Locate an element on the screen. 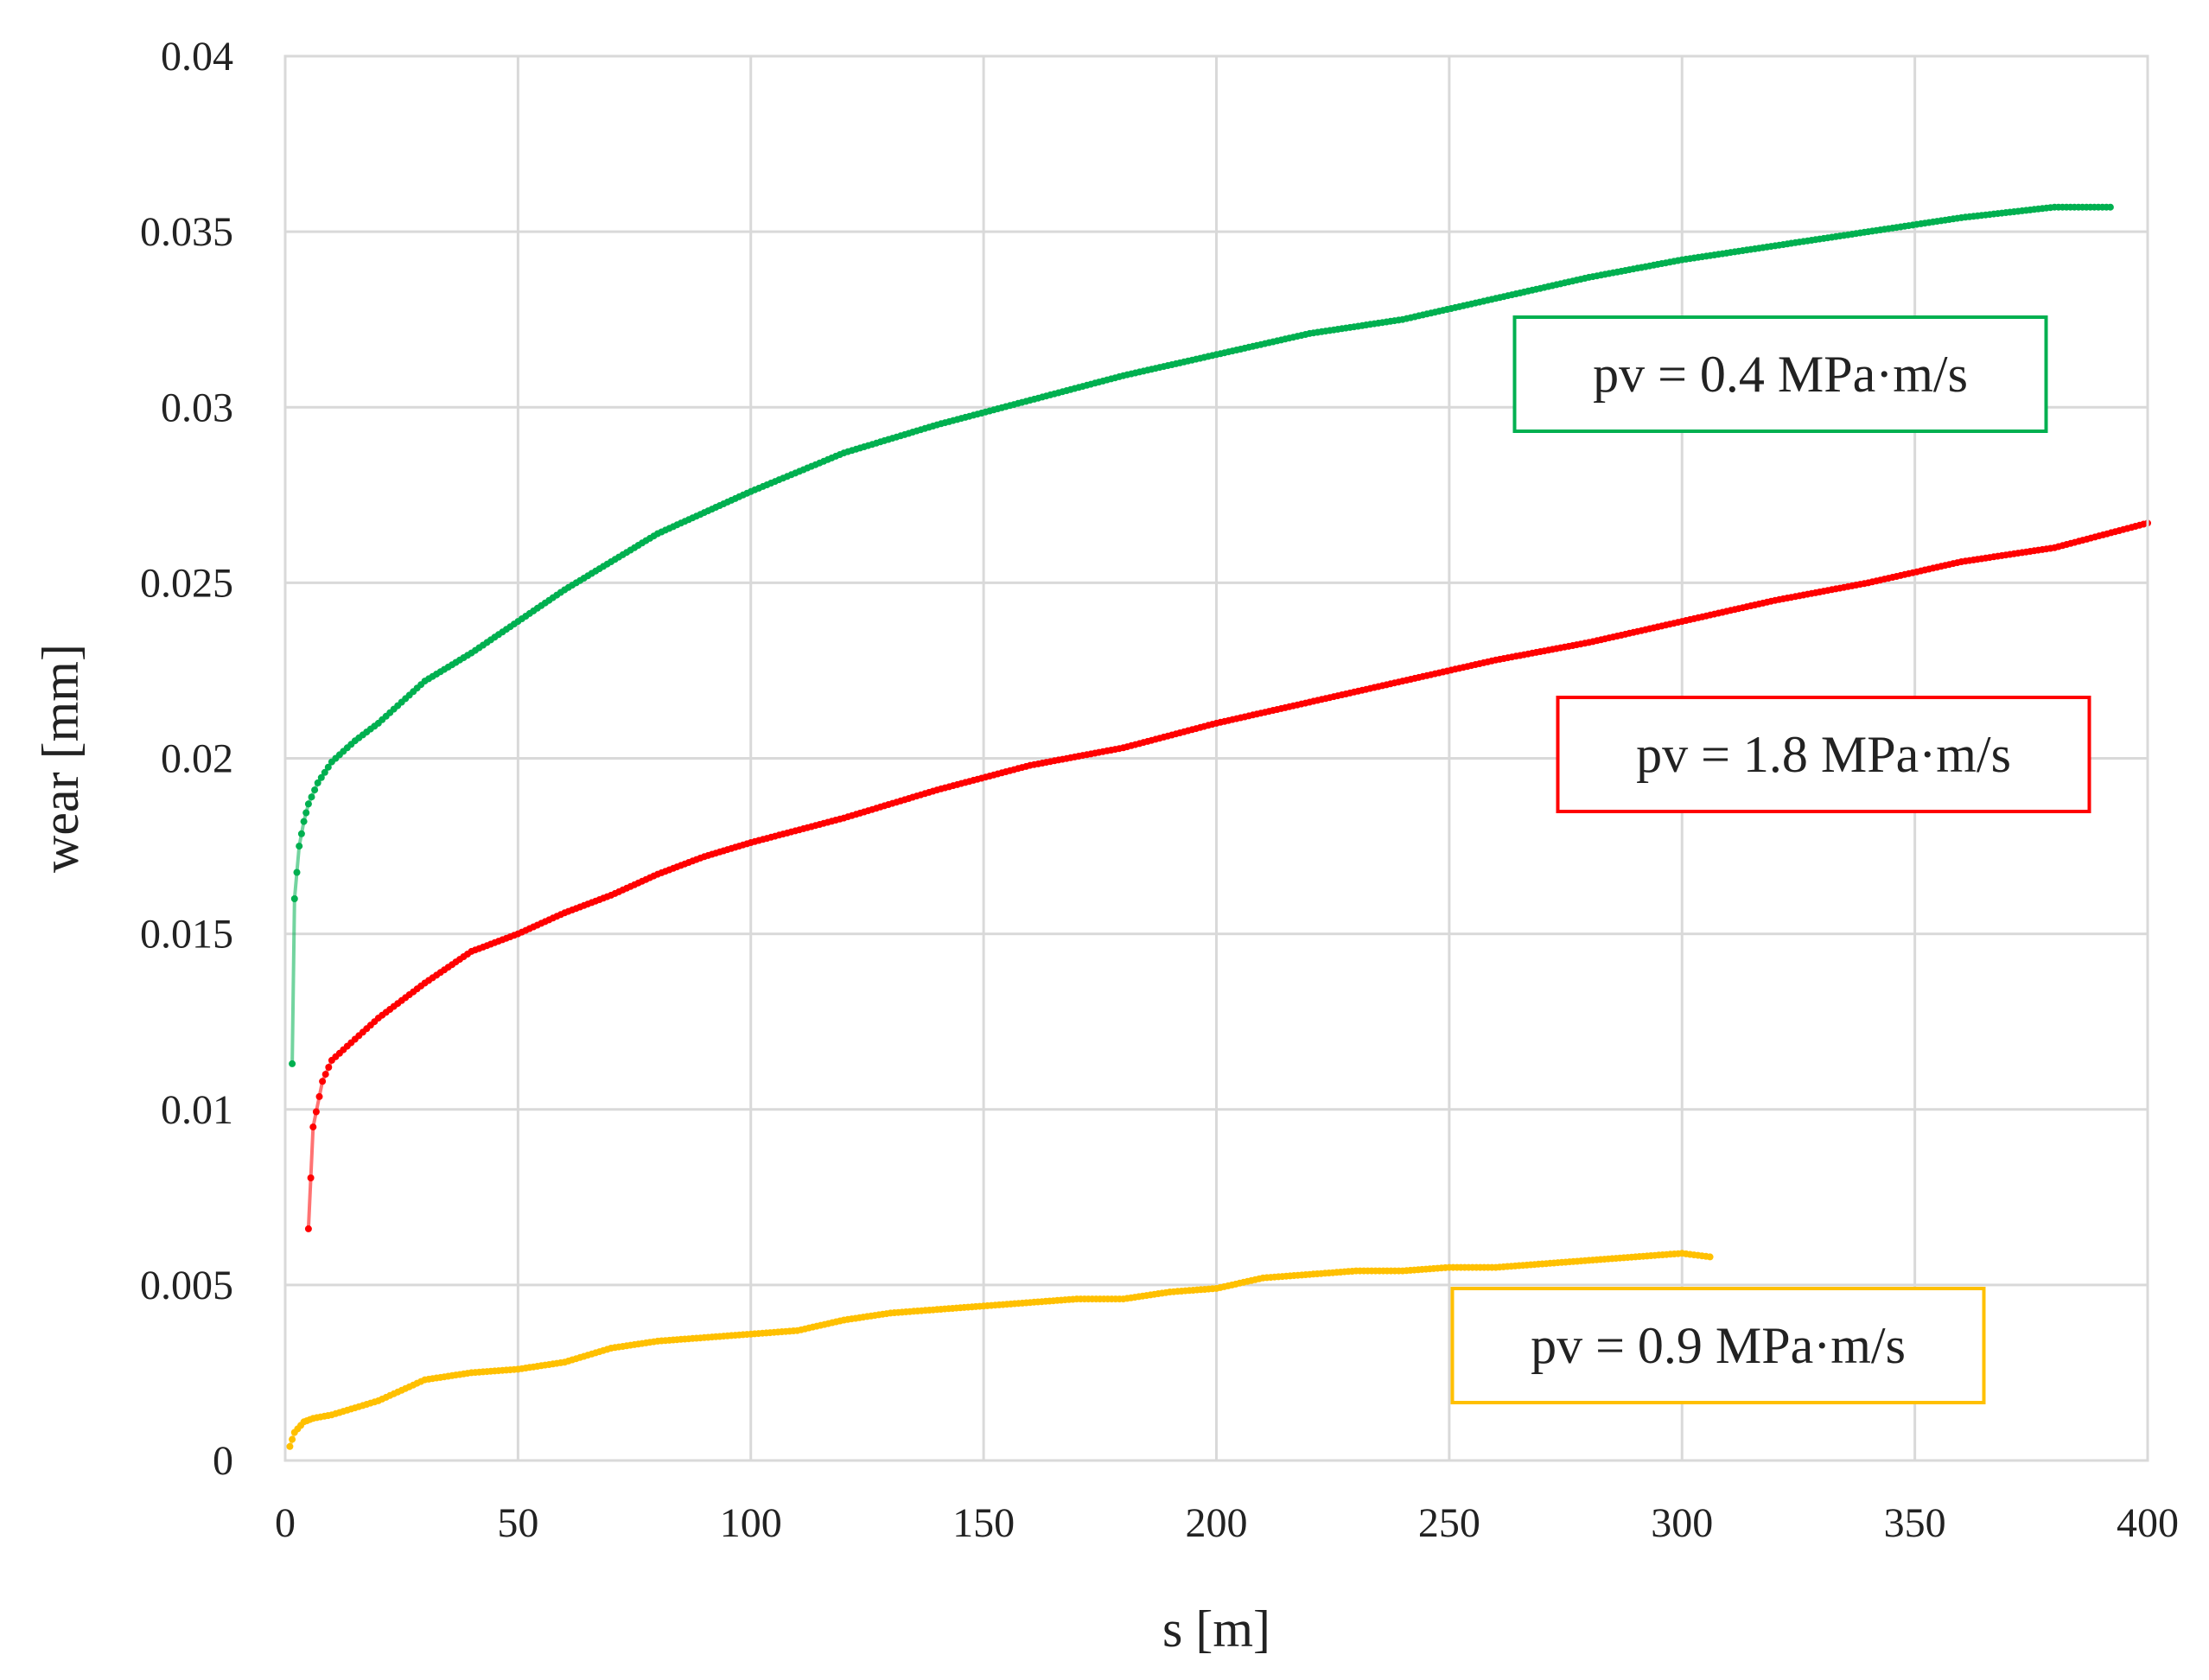  x-tick-label-5: 250 is located at coordinates (1449, 1523).